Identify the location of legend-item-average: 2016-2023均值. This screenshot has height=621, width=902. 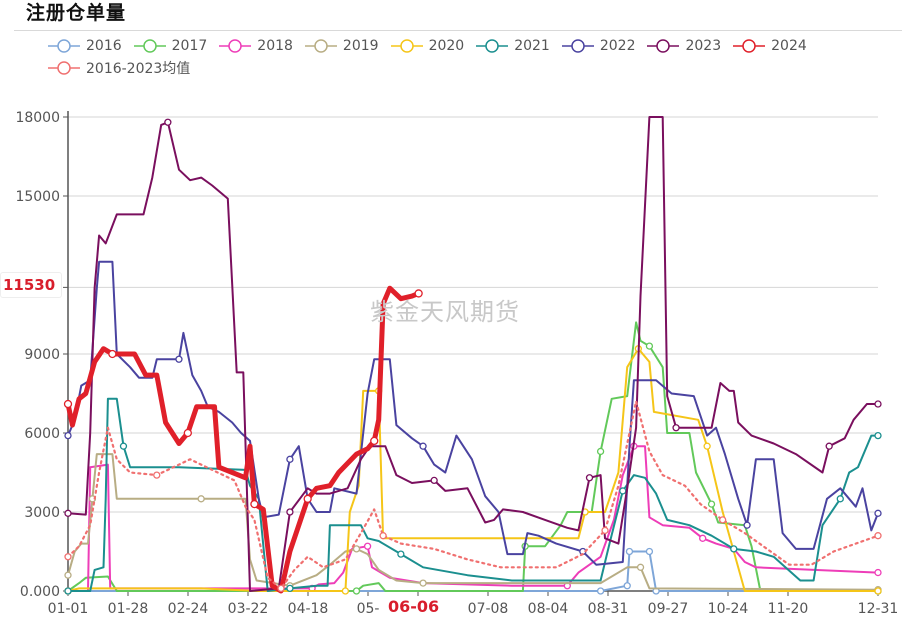
(119, 68).